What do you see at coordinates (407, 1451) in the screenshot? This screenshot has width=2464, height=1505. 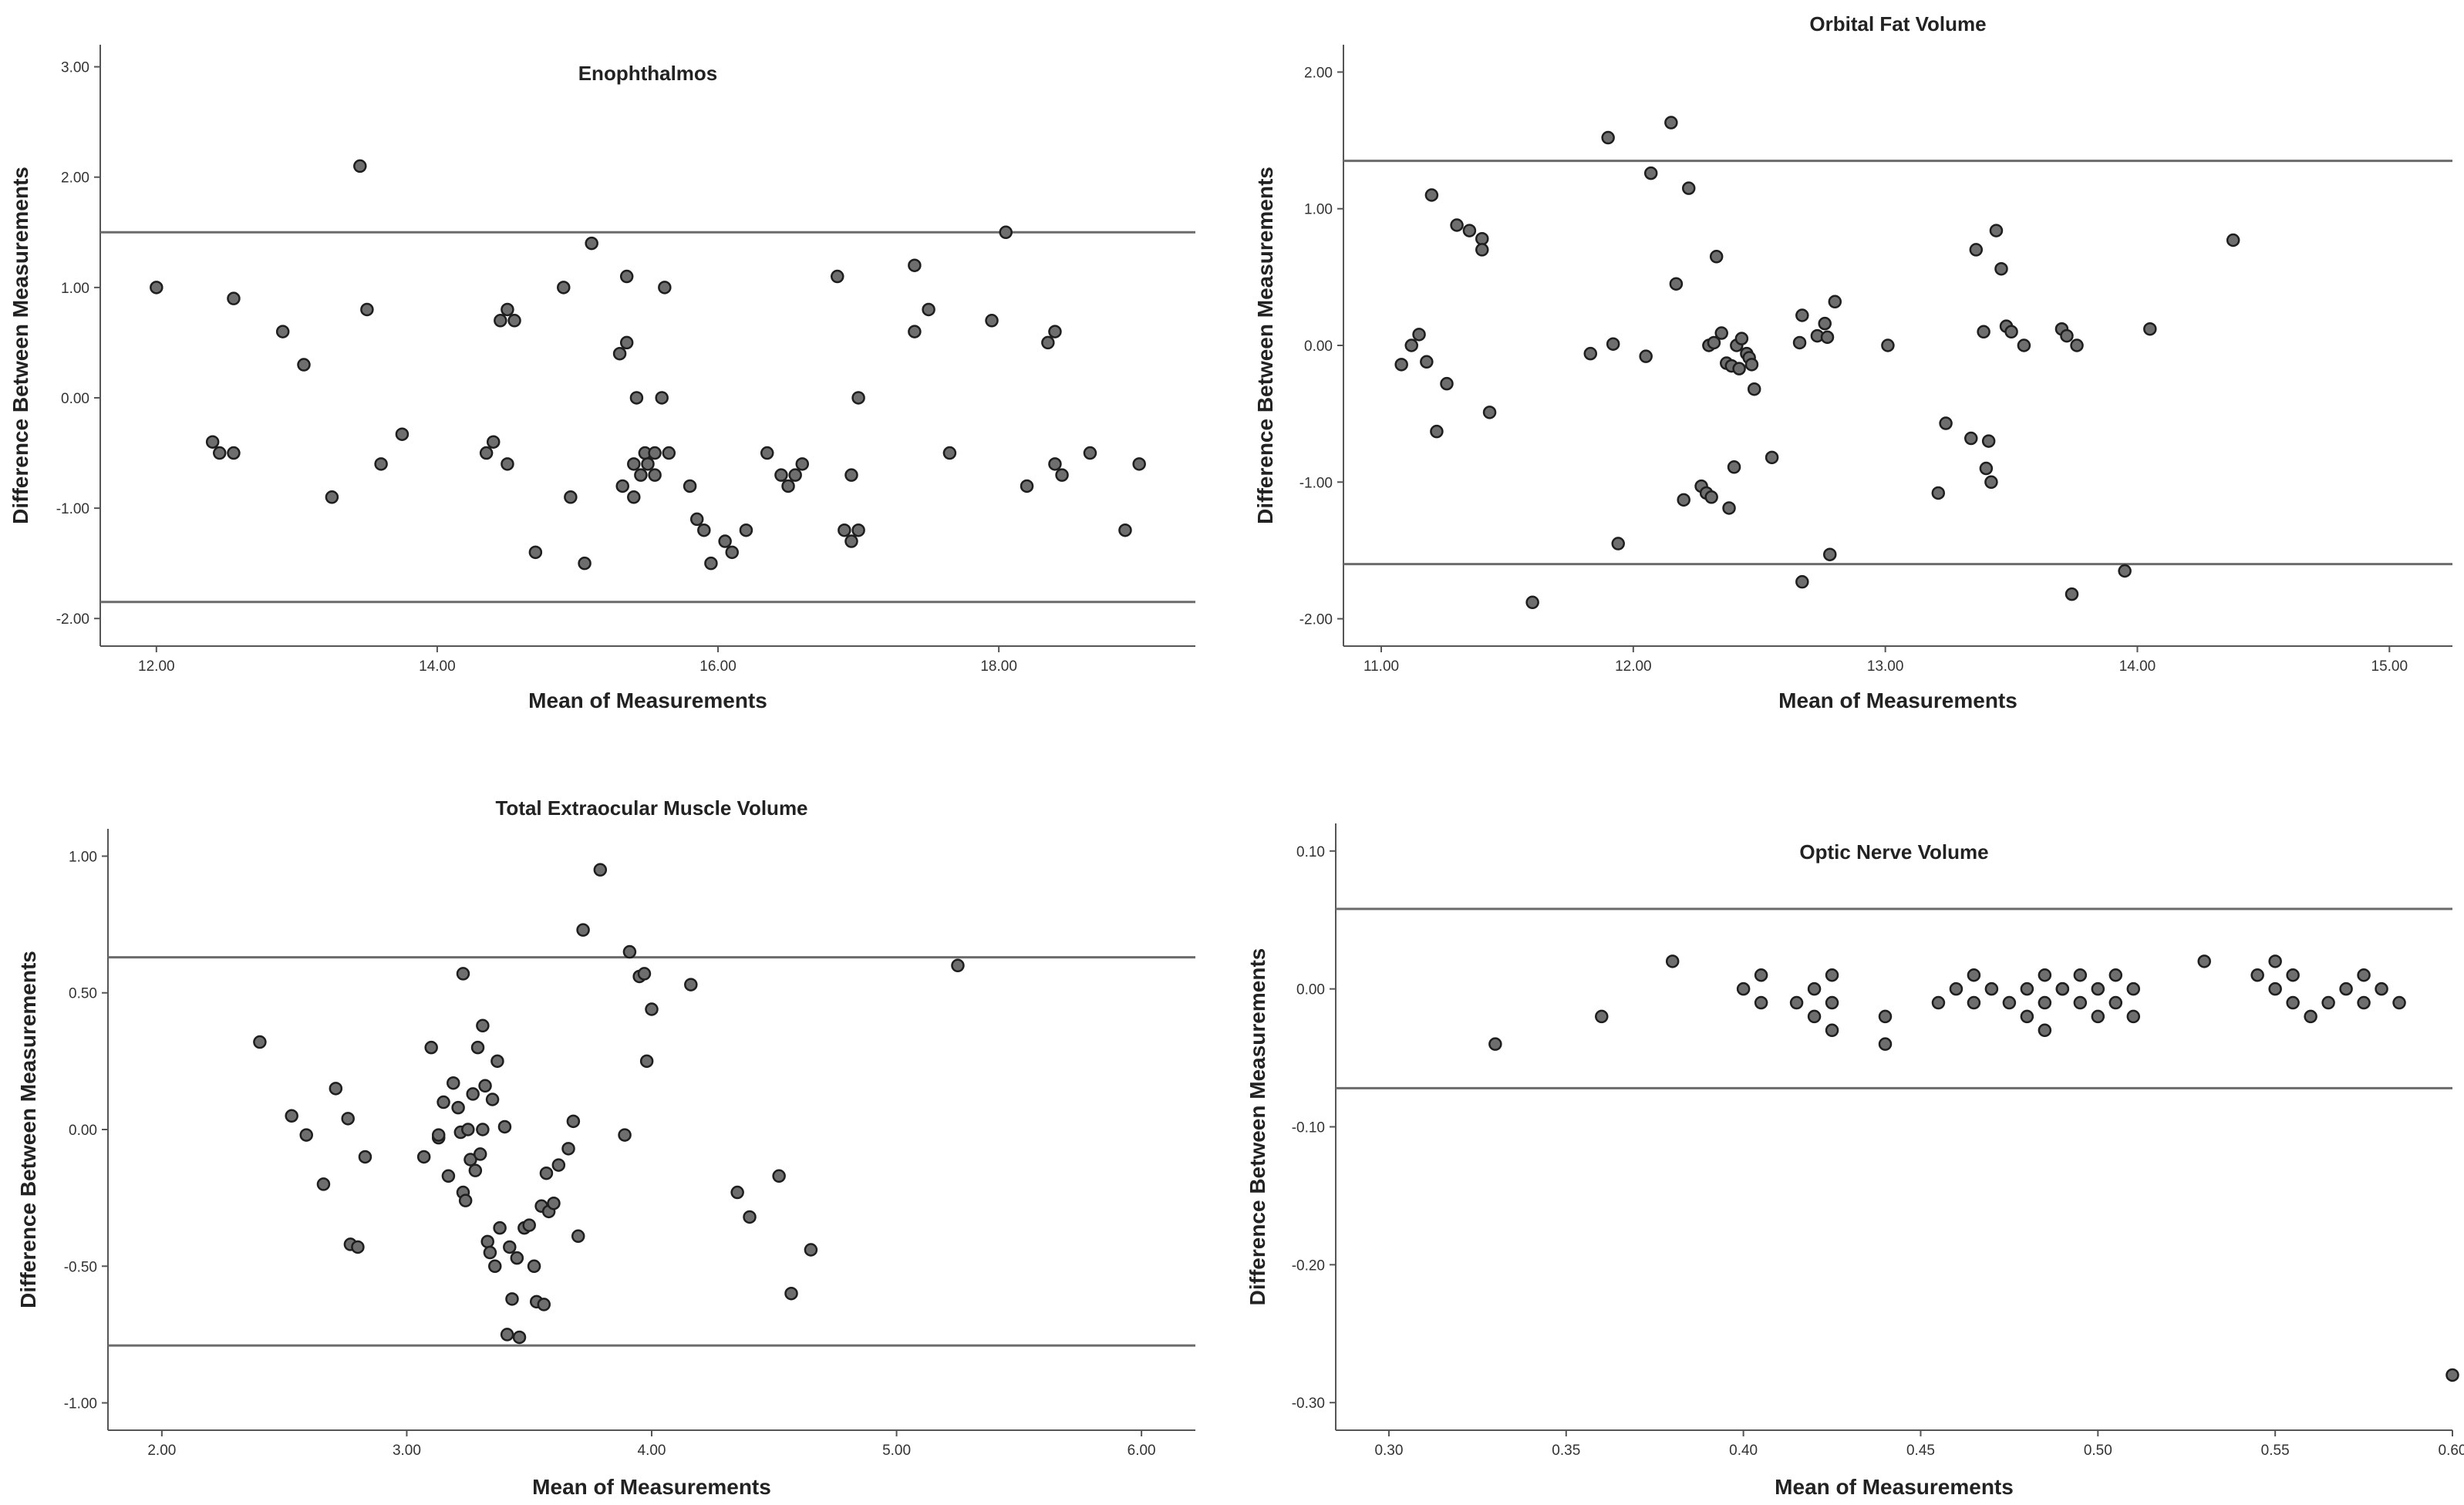 I see `x-tick-label: 3.00` at bounding box center [407, 1451].